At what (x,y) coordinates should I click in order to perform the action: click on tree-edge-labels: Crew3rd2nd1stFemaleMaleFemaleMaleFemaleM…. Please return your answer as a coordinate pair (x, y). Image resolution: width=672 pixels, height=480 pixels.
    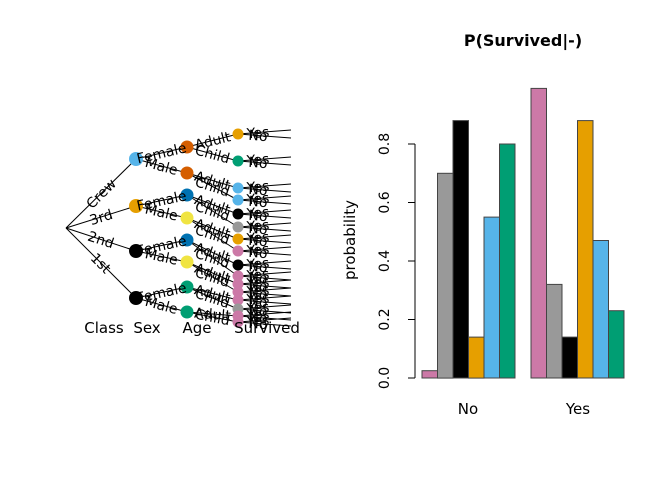
    Looking at the image, I should click on (177, 229).